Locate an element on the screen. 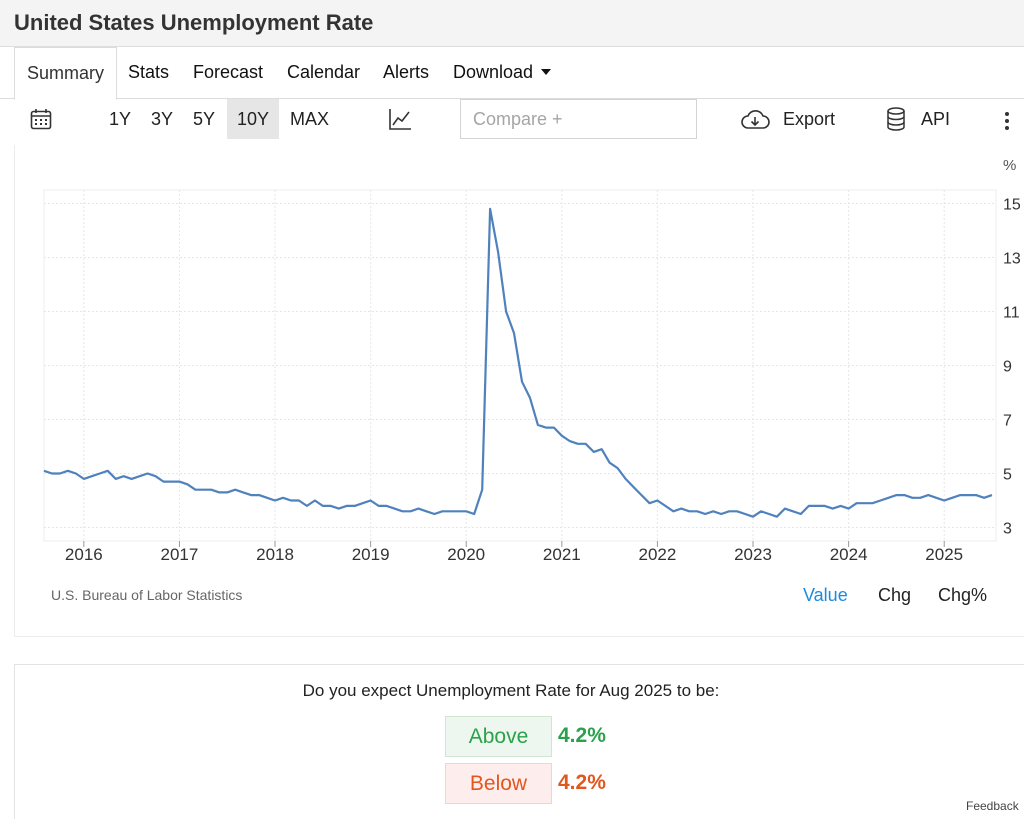 Image resolution: width=1024 pixels, height=819 pixels. calendar-icon is located at coordinates (41, 121).